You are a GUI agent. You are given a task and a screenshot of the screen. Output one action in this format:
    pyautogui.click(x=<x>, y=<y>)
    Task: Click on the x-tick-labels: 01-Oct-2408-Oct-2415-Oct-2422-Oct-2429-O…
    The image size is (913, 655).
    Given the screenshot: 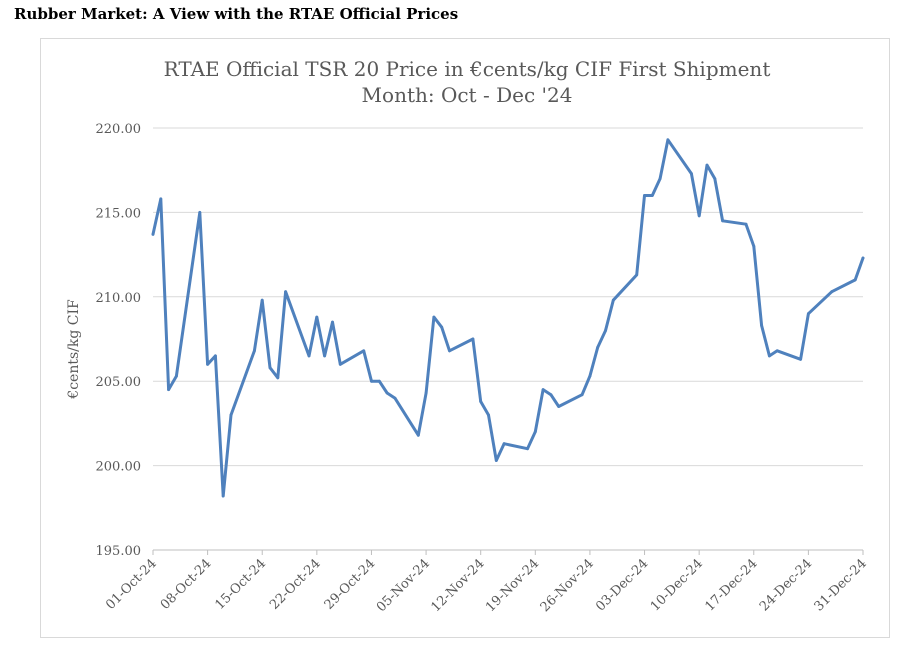 What is the action you would take?
    pyautogui.click(x=486, y=585)
    